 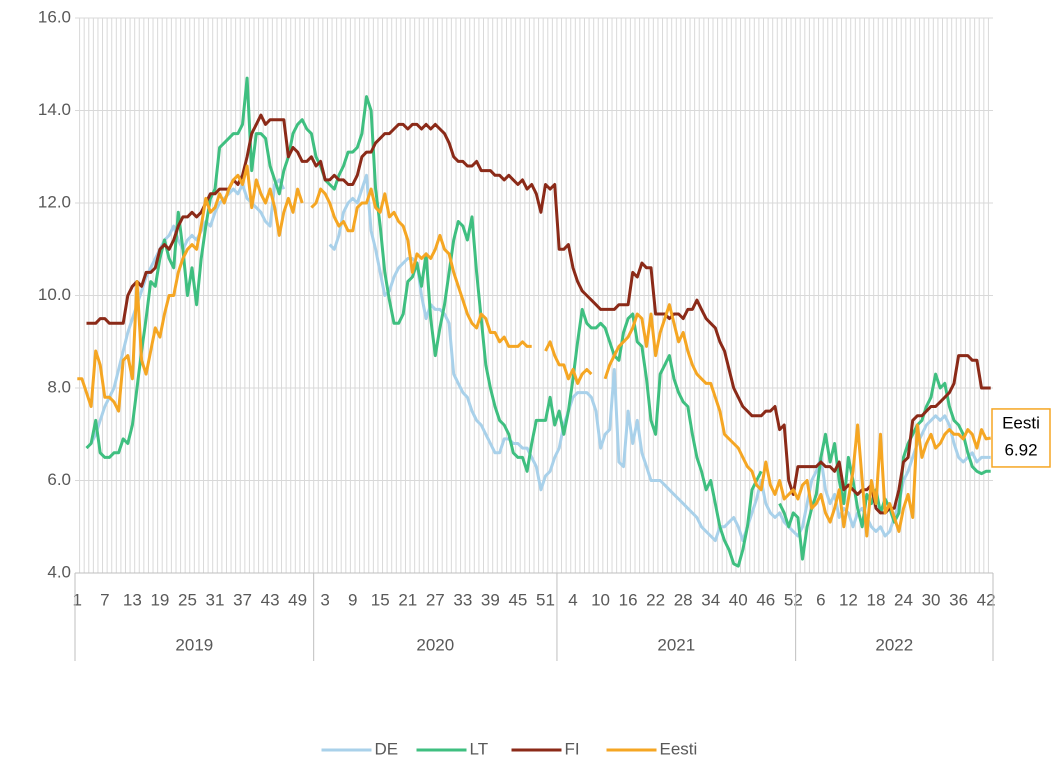 I want to click on x-tick-label: 45, so click(x=517, y=599).